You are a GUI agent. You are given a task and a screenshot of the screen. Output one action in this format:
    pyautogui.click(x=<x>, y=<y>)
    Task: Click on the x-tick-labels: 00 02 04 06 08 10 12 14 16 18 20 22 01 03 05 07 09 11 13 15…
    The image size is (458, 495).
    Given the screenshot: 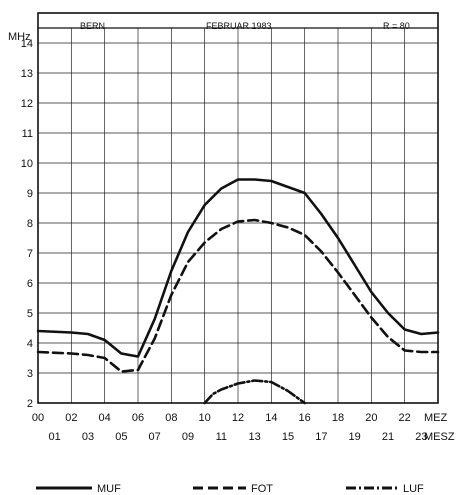 What is the action you would take?
    pyautogui.click(x=230, y=427)
    